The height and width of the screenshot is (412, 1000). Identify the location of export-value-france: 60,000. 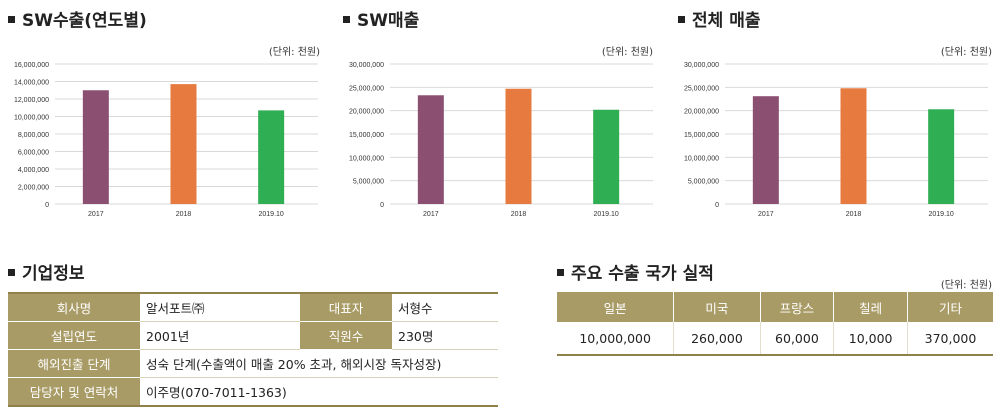
(797, 338).